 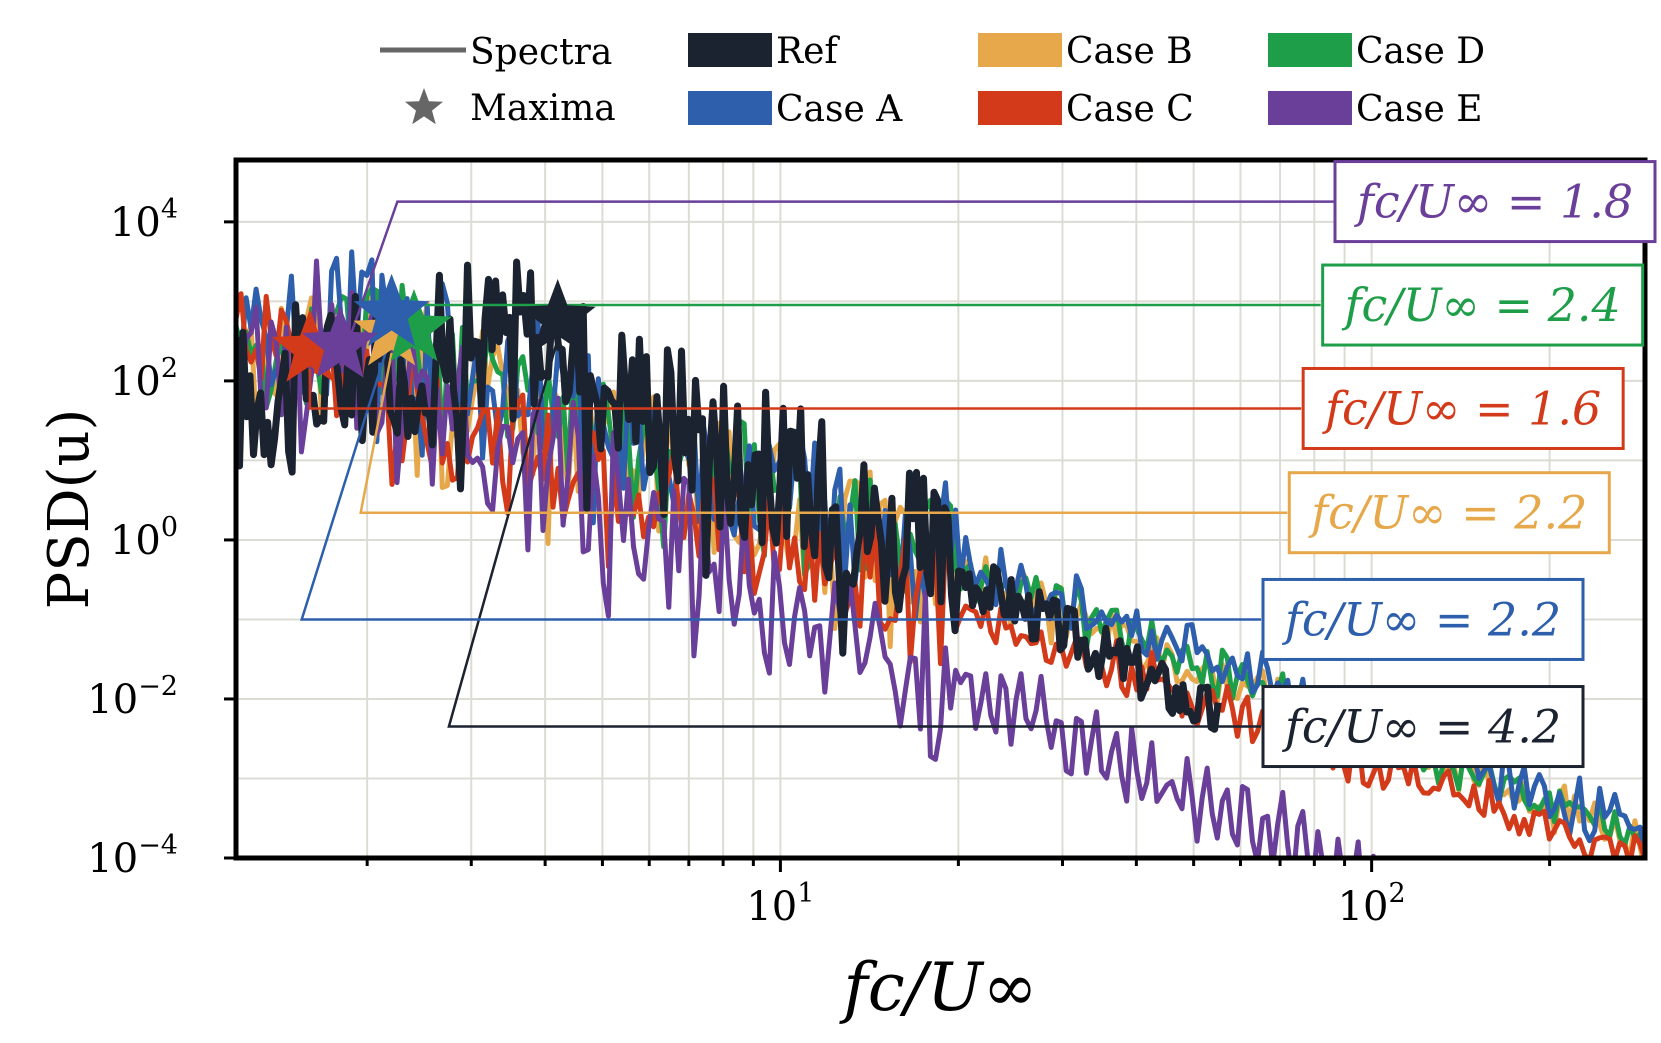 I want to click on peak-guide-case-e, so click(x=838, y=283).